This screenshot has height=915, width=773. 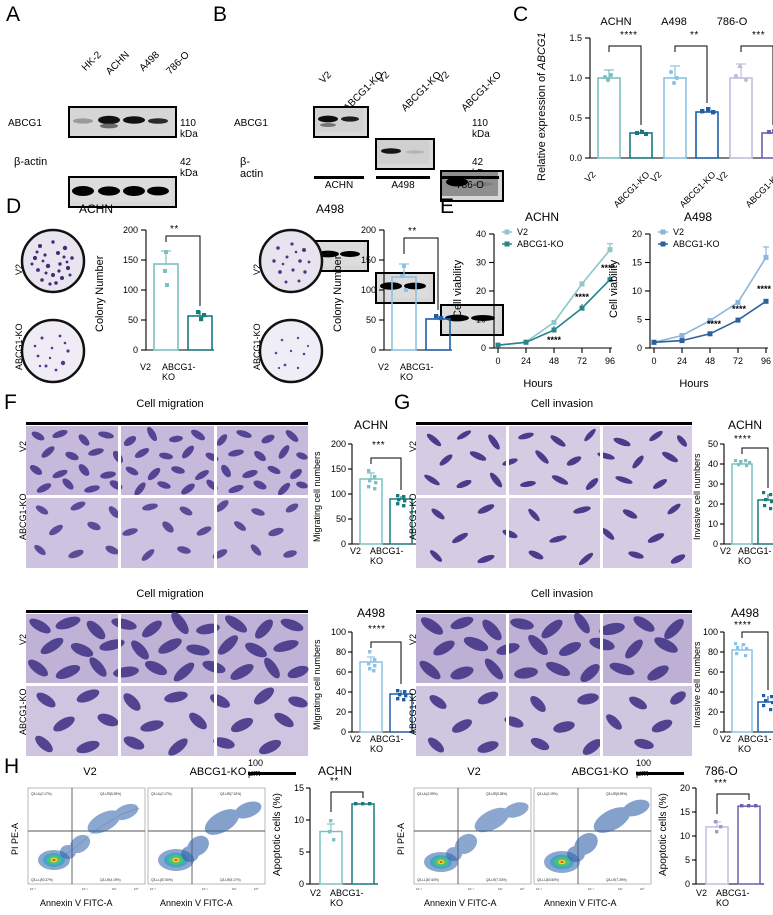 I want to click on q-ur-1: Q3-UR(7.32%), so click(x=230, y=794).